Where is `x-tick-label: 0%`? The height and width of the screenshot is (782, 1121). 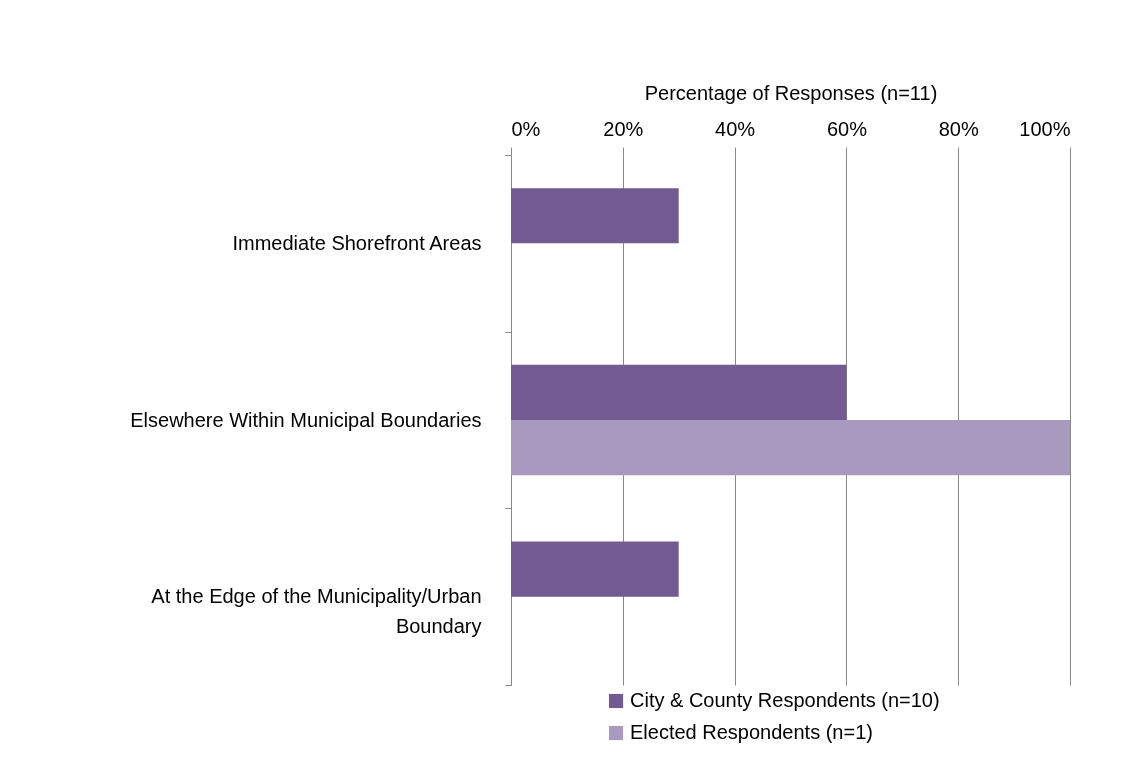
x-tick-label: 0% is located at coordinates (526, 128).